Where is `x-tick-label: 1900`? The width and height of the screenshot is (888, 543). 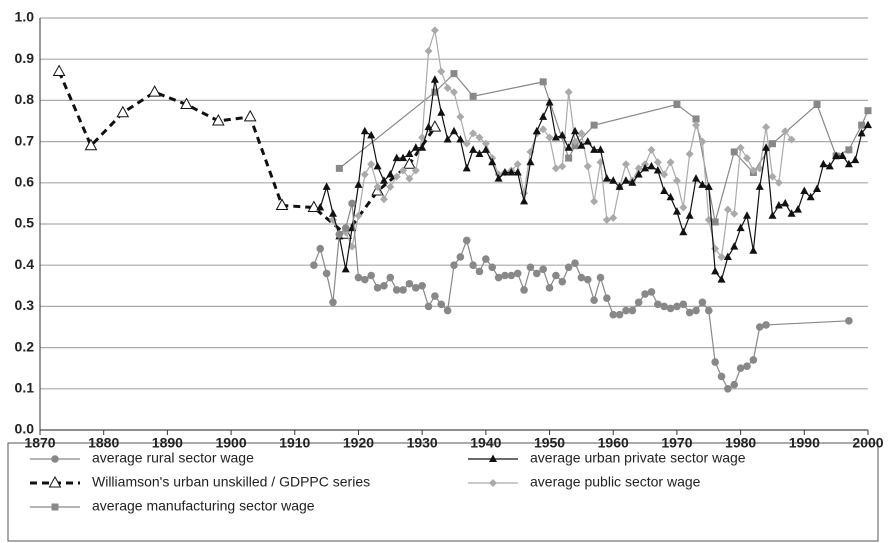 x-tick-label: 1900 is located at coordinates (230, 443).